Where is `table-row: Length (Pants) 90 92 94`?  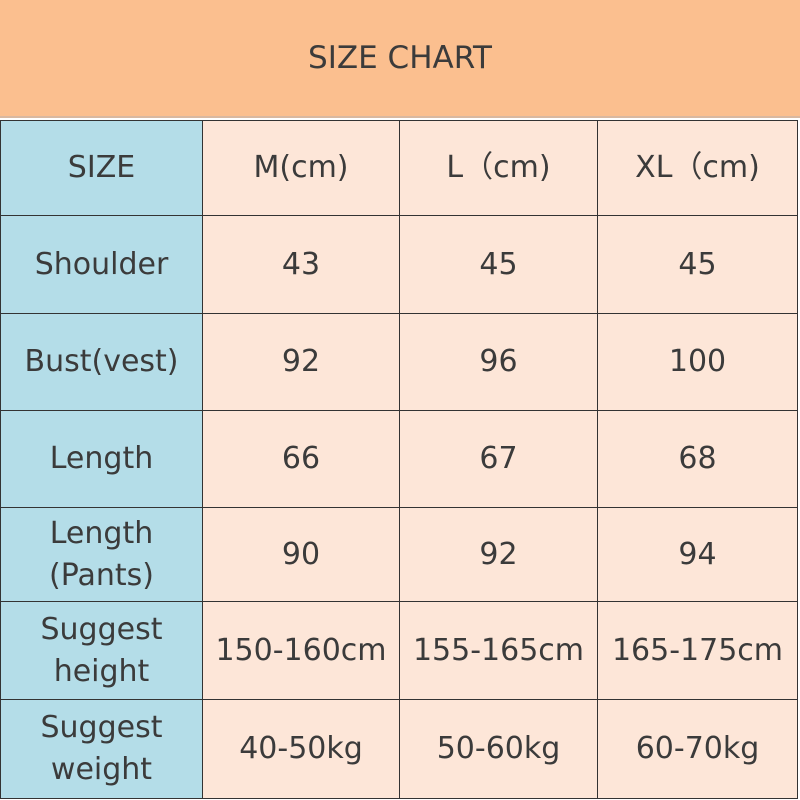 table-row: Length (Pants) 90 92 94 is located at coordinates (399, 554).